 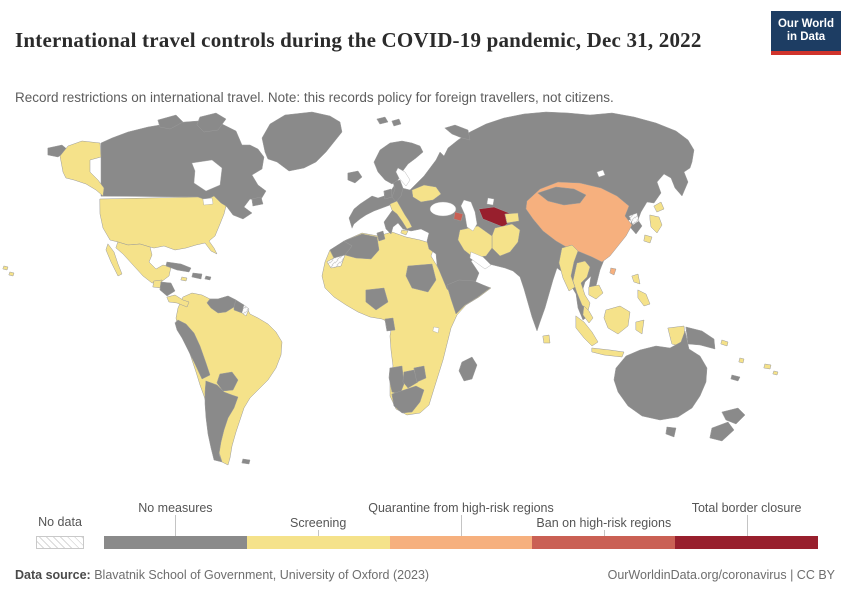 I want to click on country-solomon-islands, so click(x=724, y=343).